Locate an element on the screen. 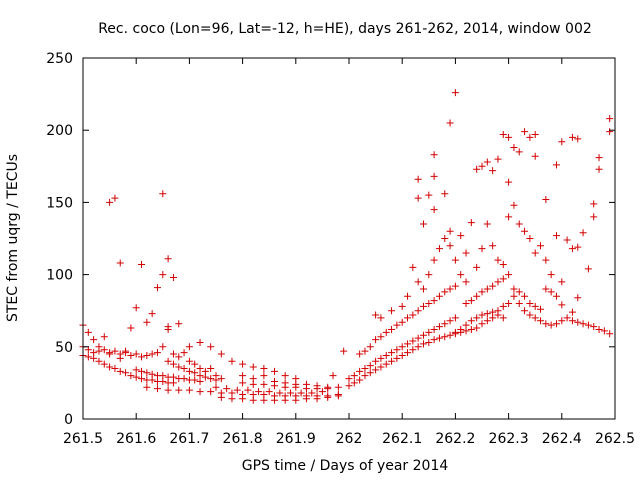 This screenshot has width=640, height=480. y-tick-label: 0 is located at coordinates (68, 420).